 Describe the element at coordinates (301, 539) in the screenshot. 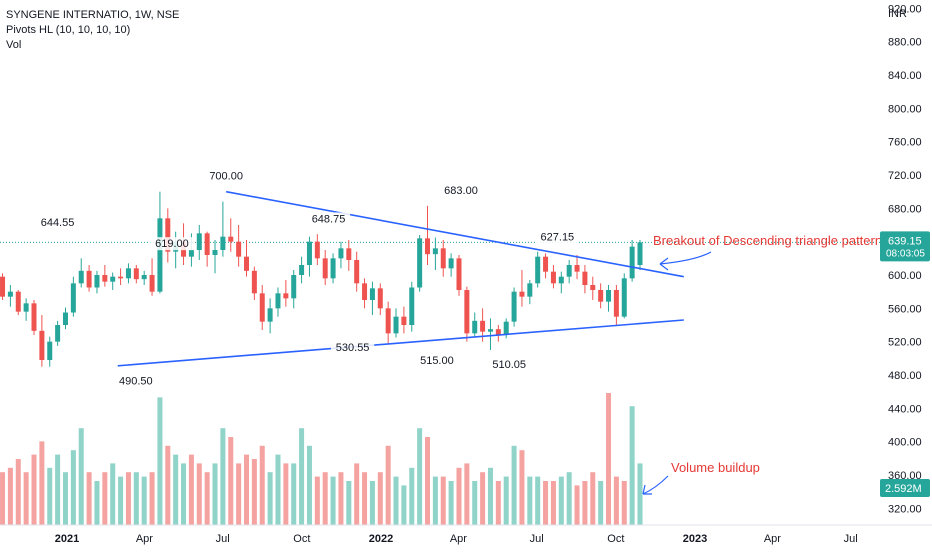

I see `x-tick-label: Oct` at that location.